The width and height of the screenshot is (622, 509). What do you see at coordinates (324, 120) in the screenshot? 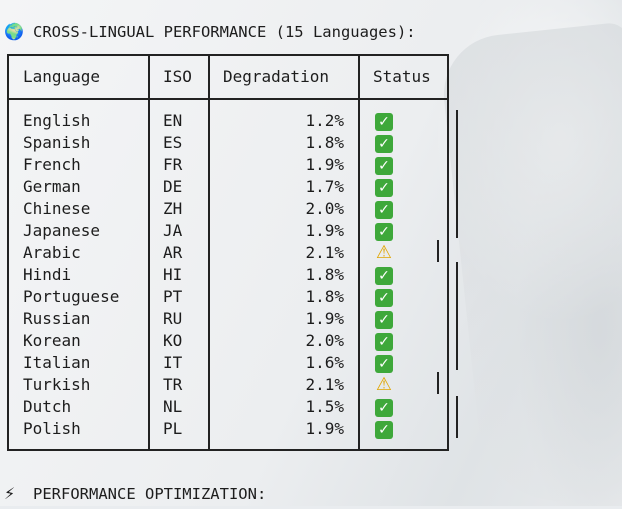
I see `degradation-cell: 1.2%` at bounding box center [324, 120].